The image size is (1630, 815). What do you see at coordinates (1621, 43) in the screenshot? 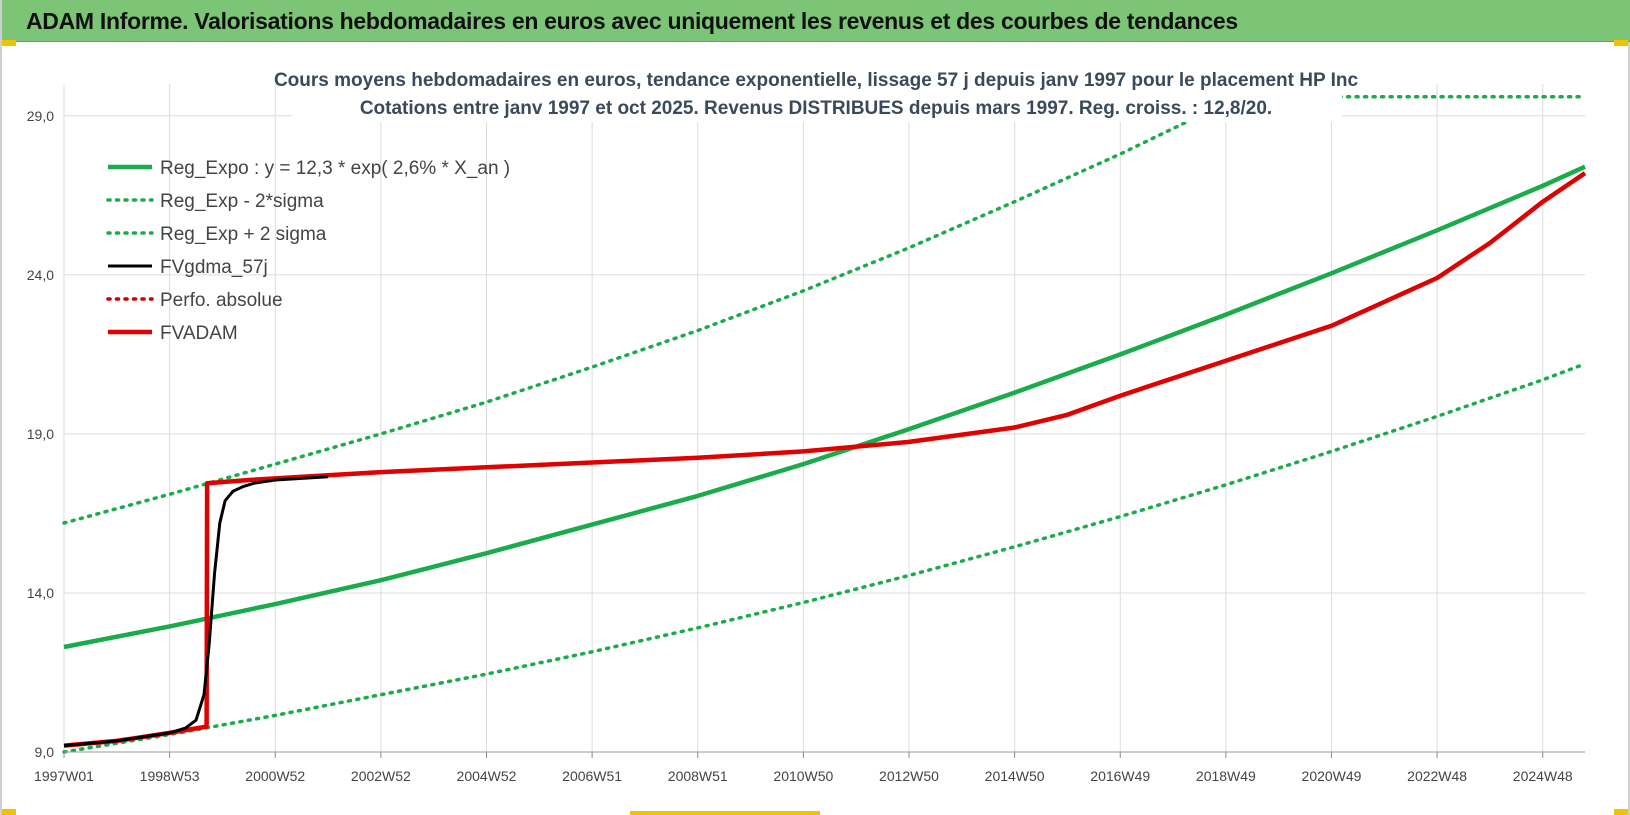
I see `corner-marker-top-right` at bounding box center [1621, 43].